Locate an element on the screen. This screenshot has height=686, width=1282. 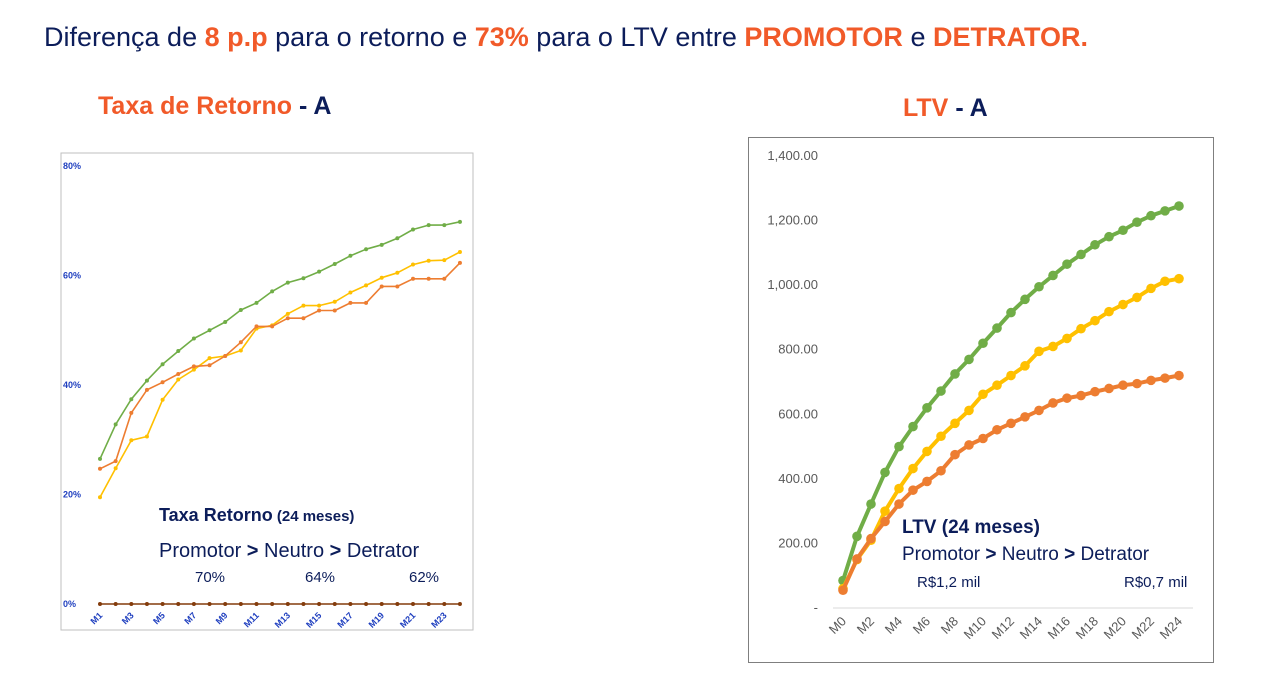
ltv-point-promotor-m12 is located at coordinates (1011, 312).